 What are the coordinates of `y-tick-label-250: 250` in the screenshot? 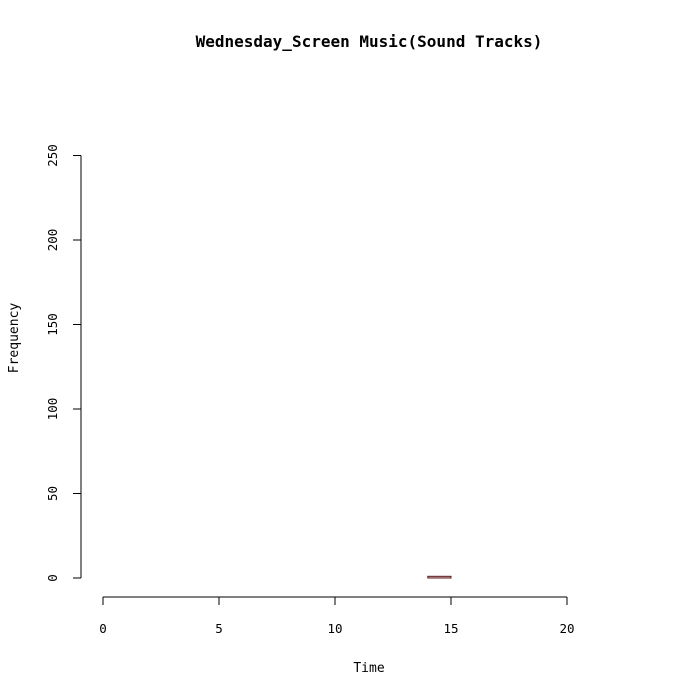 It's located at (52, 155).